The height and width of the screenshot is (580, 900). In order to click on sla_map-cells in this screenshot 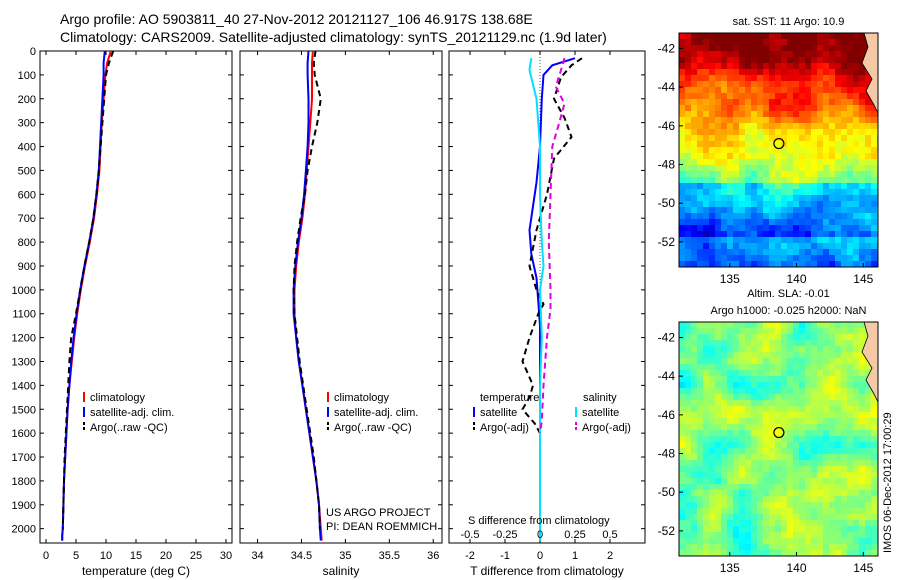, I will do `click(778, 439)`.